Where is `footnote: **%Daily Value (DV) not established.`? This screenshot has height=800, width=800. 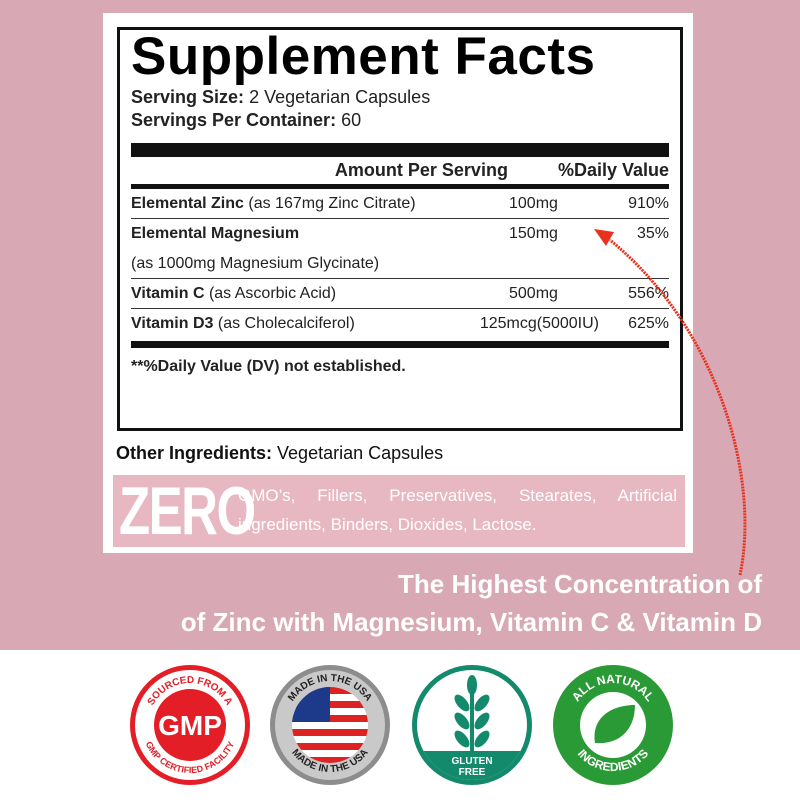 footnote: **%Daily Value (DV) not established. is located at coordinates (268, 366).